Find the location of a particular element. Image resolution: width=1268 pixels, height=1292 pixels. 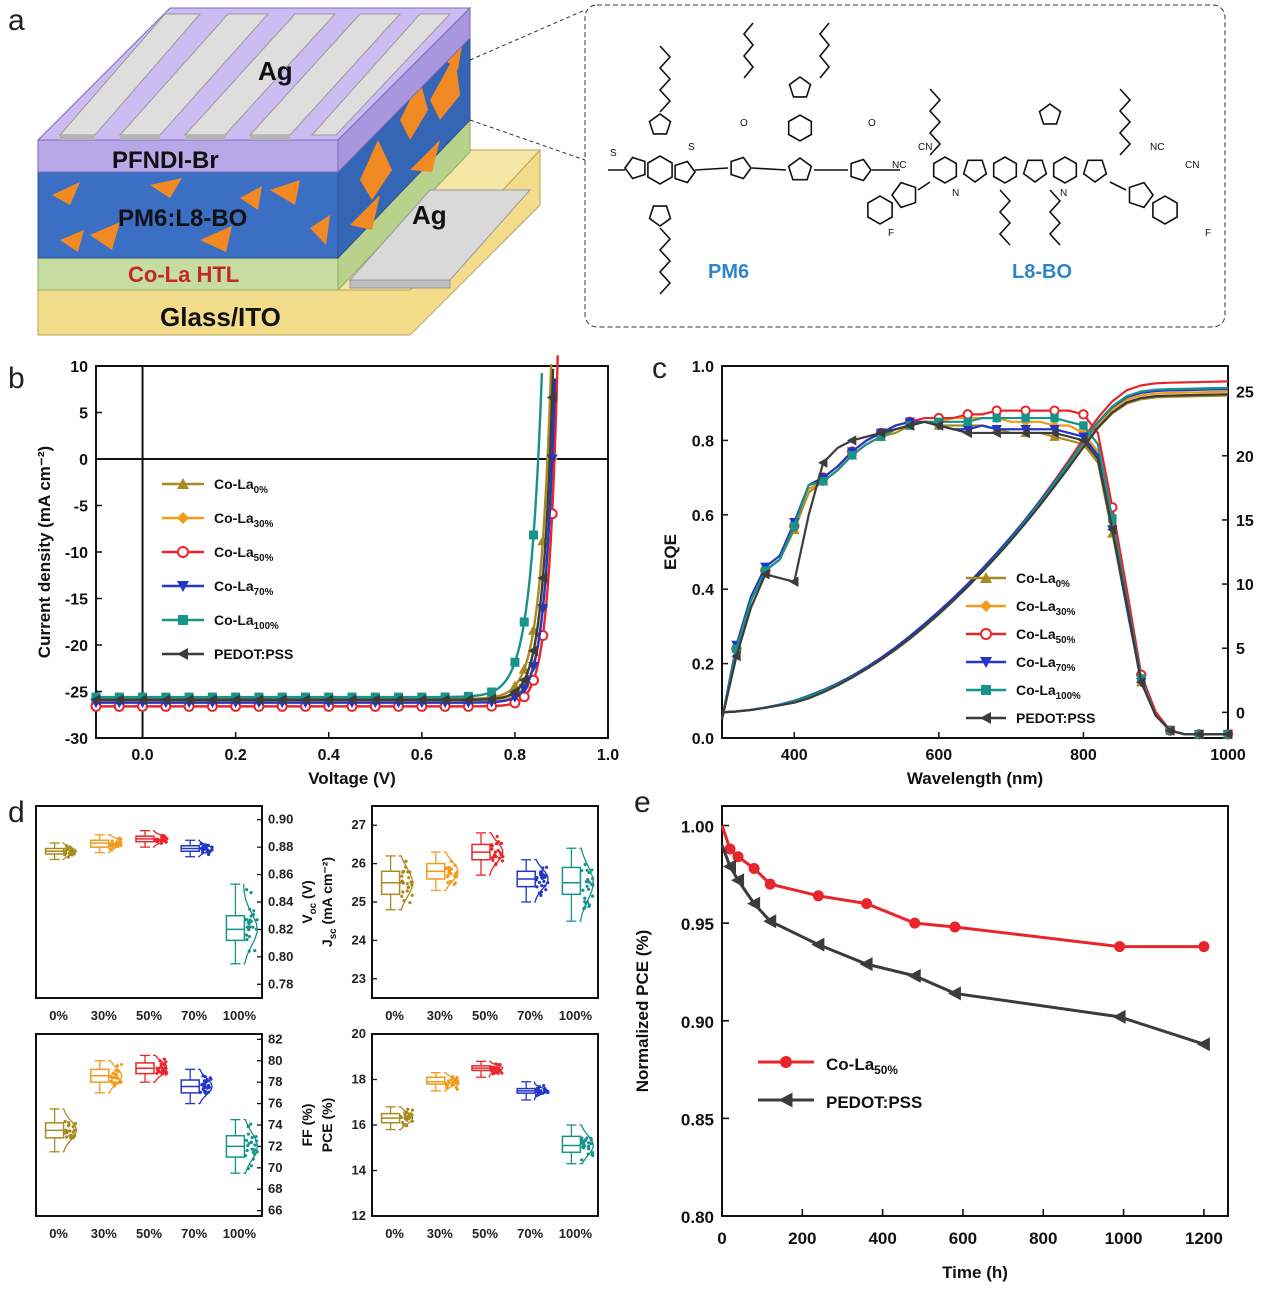

jv-ytick-4: -10 is located at coordinates (76, 553).